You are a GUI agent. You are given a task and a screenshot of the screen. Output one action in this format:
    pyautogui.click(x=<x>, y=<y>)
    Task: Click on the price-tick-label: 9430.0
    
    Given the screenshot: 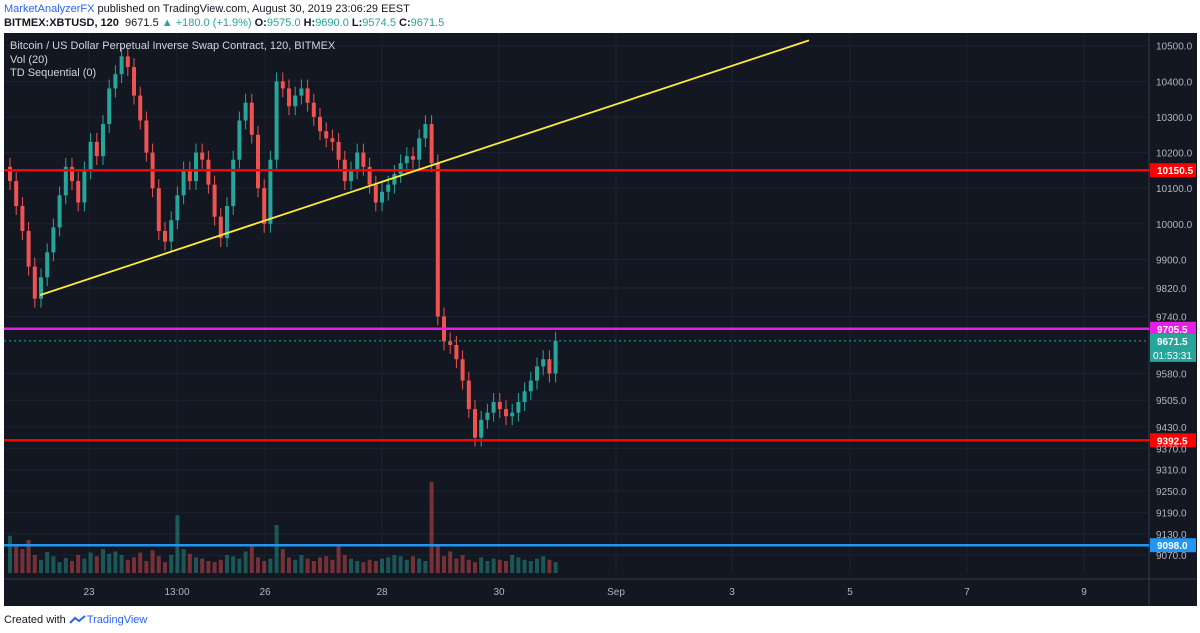 What is the action you would take?
    pyautogui.click(x=1171, y=428)
    